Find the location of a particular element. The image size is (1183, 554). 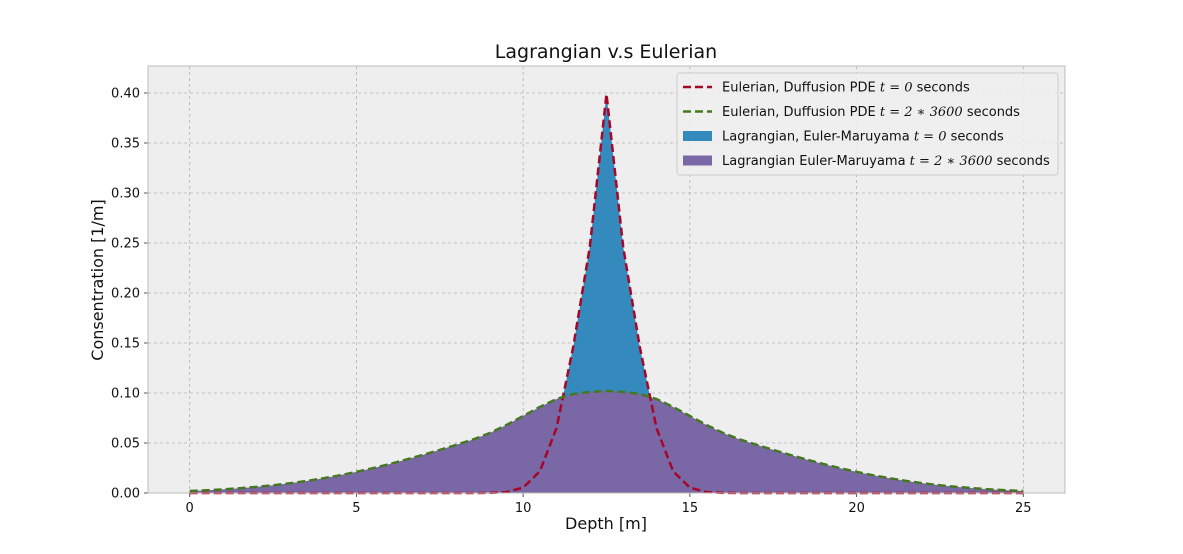

chart-title: Lagrangian v.s Eulerian is located at coordinates (606, 52).